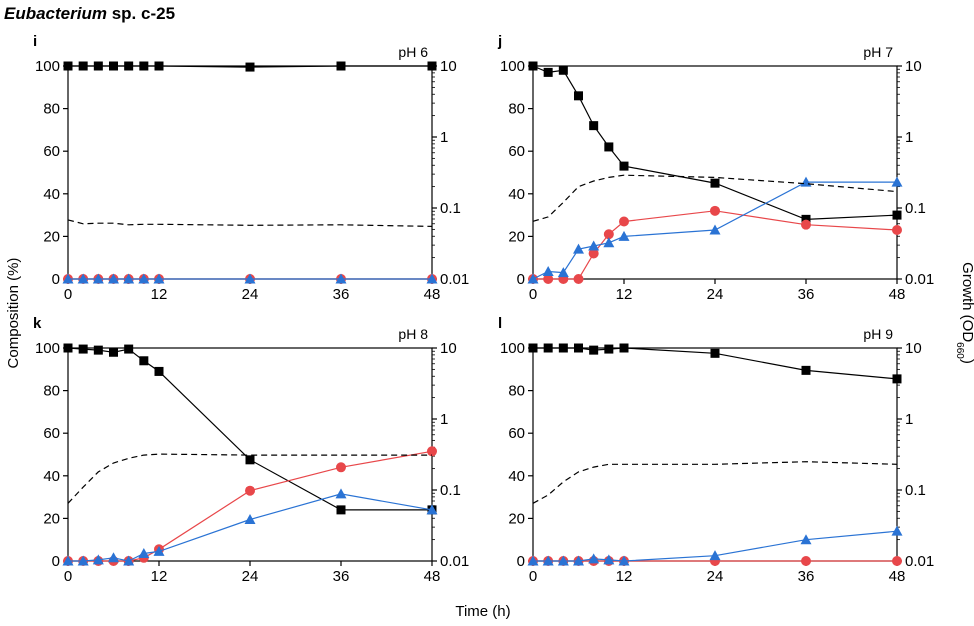 The width and height of the screenshot is (974, 626). I want to click on y-left-axis-title: Composition (%), so click(13, 313).